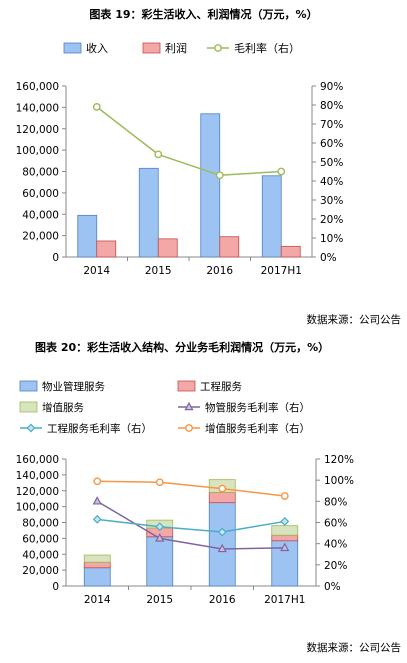 This screenshot has height=663, width=407. I want to click on figure2-source: 数据来源：公司公告, so click(354, 648).